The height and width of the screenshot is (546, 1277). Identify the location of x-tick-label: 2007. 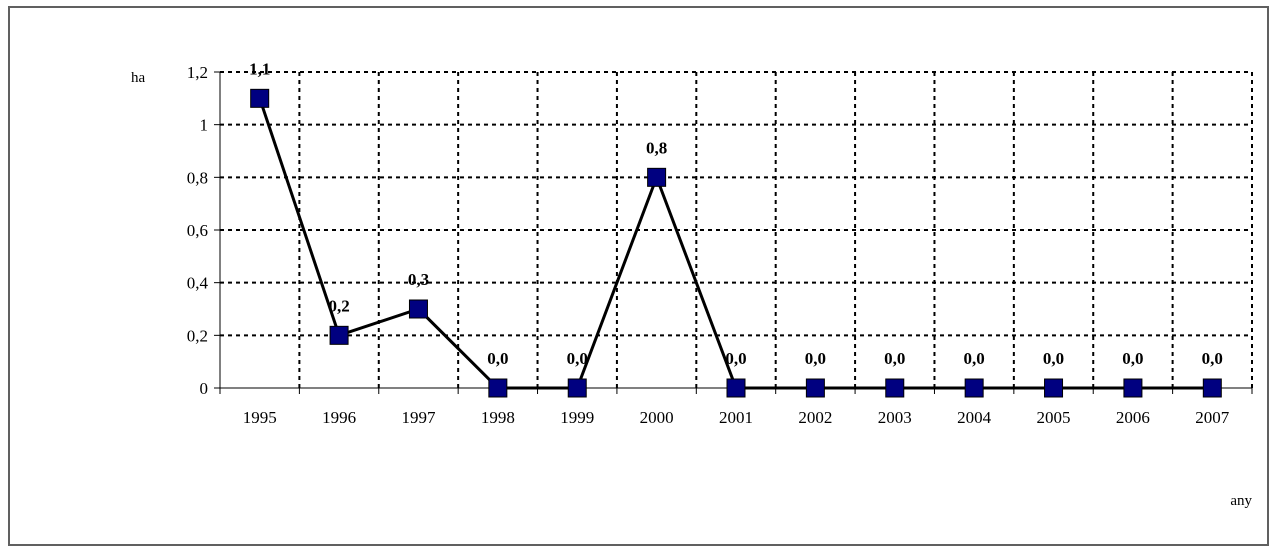
(1212, 417).